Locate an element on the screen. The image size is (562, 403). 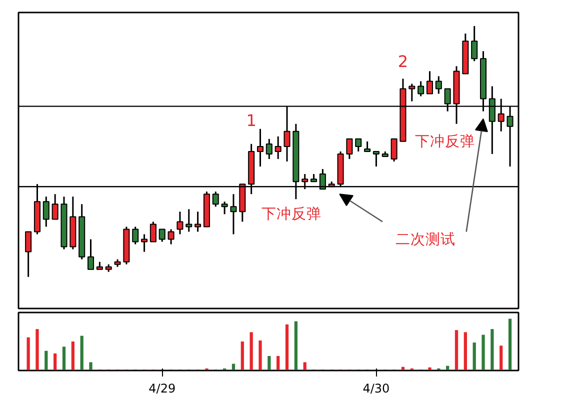
annotation: 2 is located at coordinates (403, 62).